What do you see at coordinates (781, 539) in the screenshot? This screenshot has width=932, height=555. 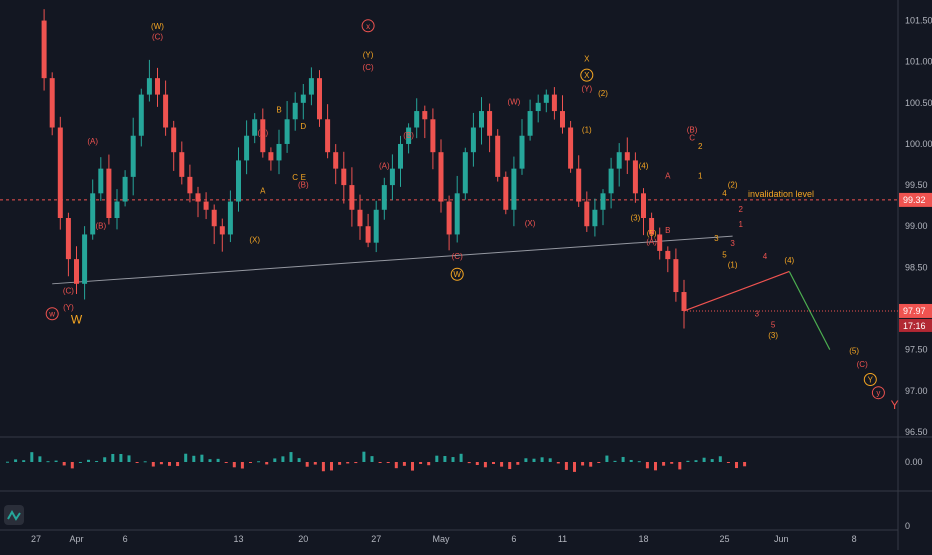 I see `date-tick-label: Jun` at bounding box center [781, 539].